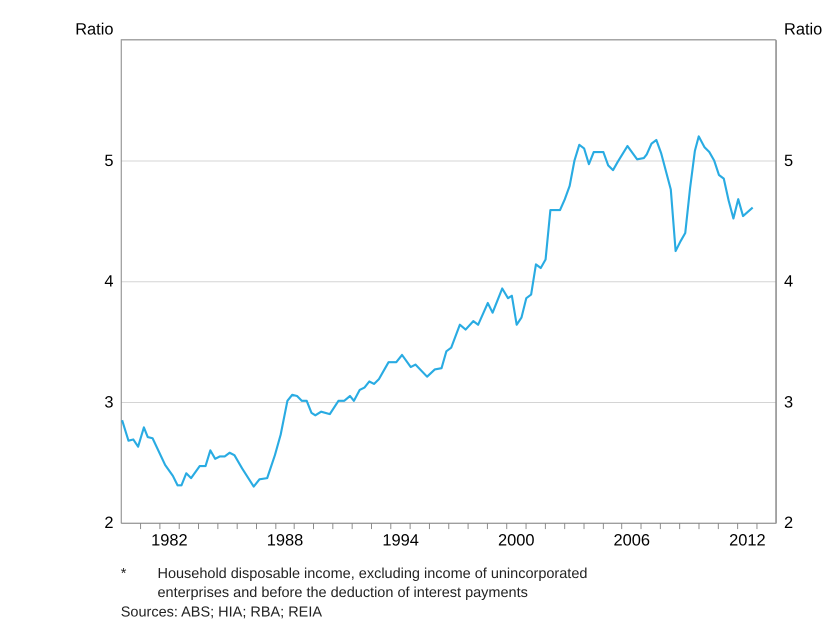 Image resolution: width=827 pixels, height=629 pixels. What do you see at coordinates (109, 523) in the screenshot?
I see `y-tick-label: 2` at bounding box center [109, 523].